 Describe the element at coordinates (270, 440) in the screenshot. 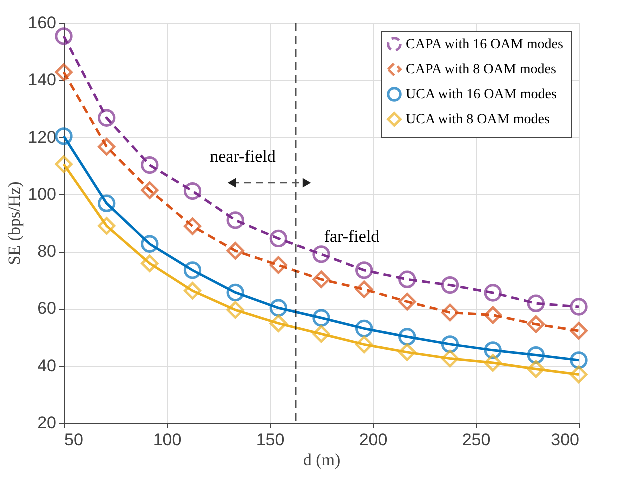

I see `x-tick-label: 150` at that location.